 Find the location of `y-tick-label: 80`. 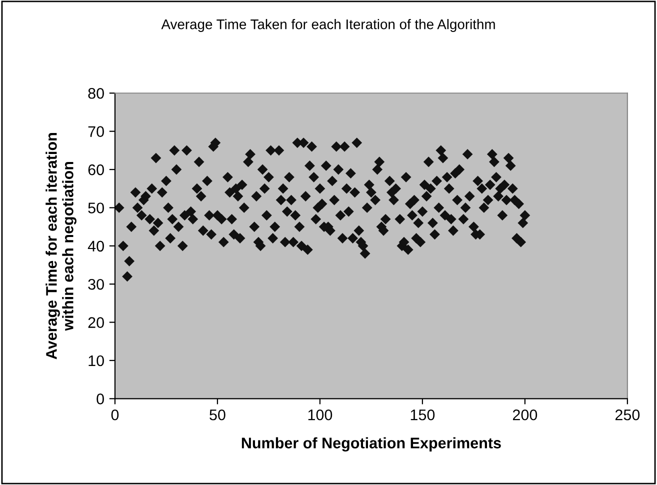

y-tick-label: 80 is located at coordinates (96, 93).